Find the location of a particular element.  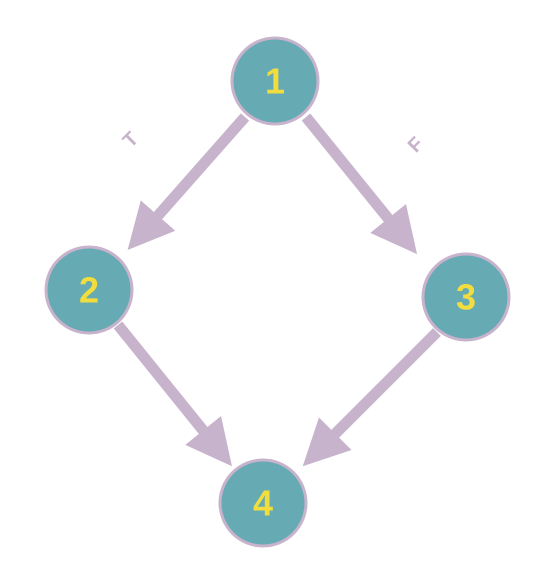

node-1: 1 is located at coordinates (275, 81).